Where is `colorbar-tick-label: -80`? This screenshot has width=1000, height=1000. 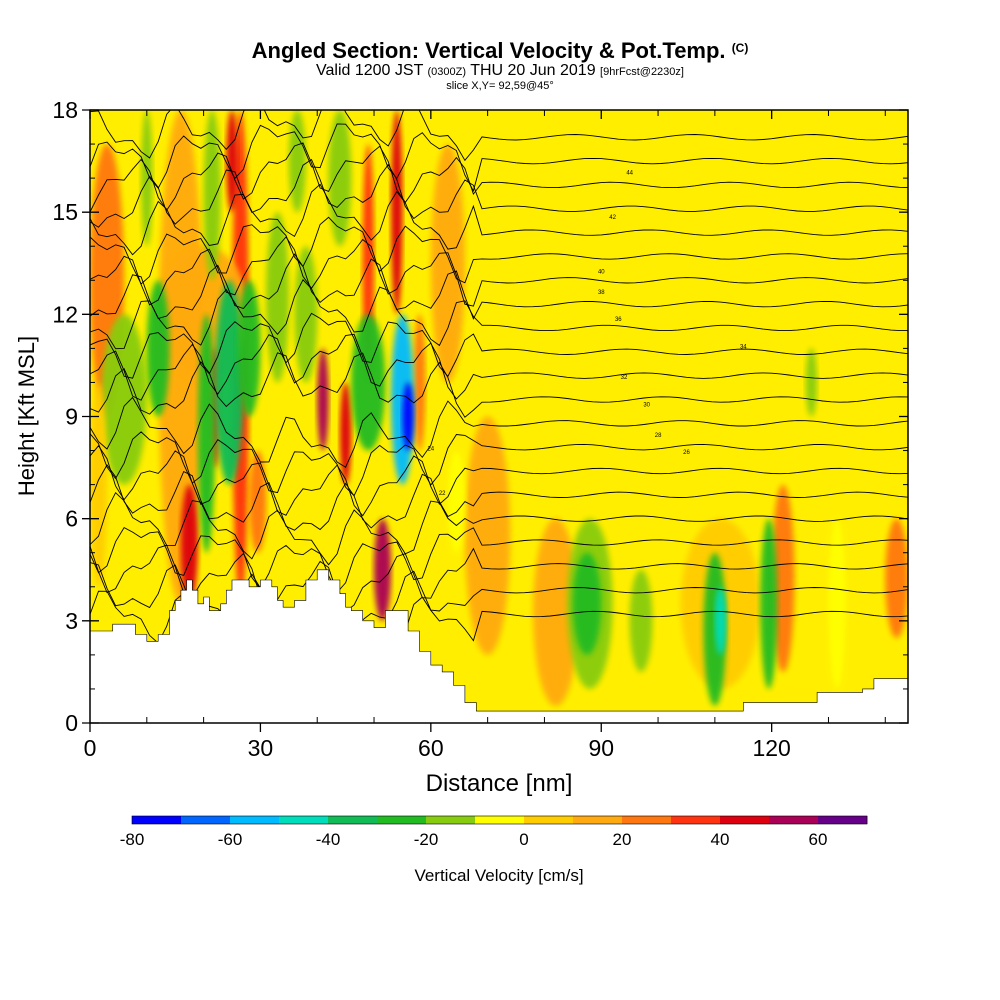
colorbar-tick-label: -80 is located at coordinates (132, 839).